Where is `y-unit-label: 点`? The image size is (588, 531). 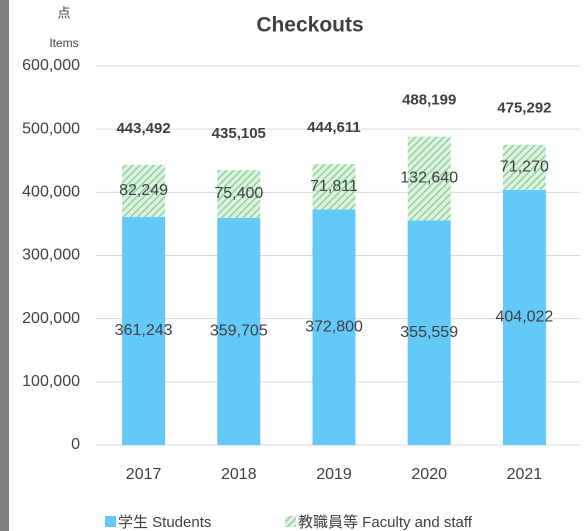 y-unit-label: 点 is located at coordinates (63, 12).